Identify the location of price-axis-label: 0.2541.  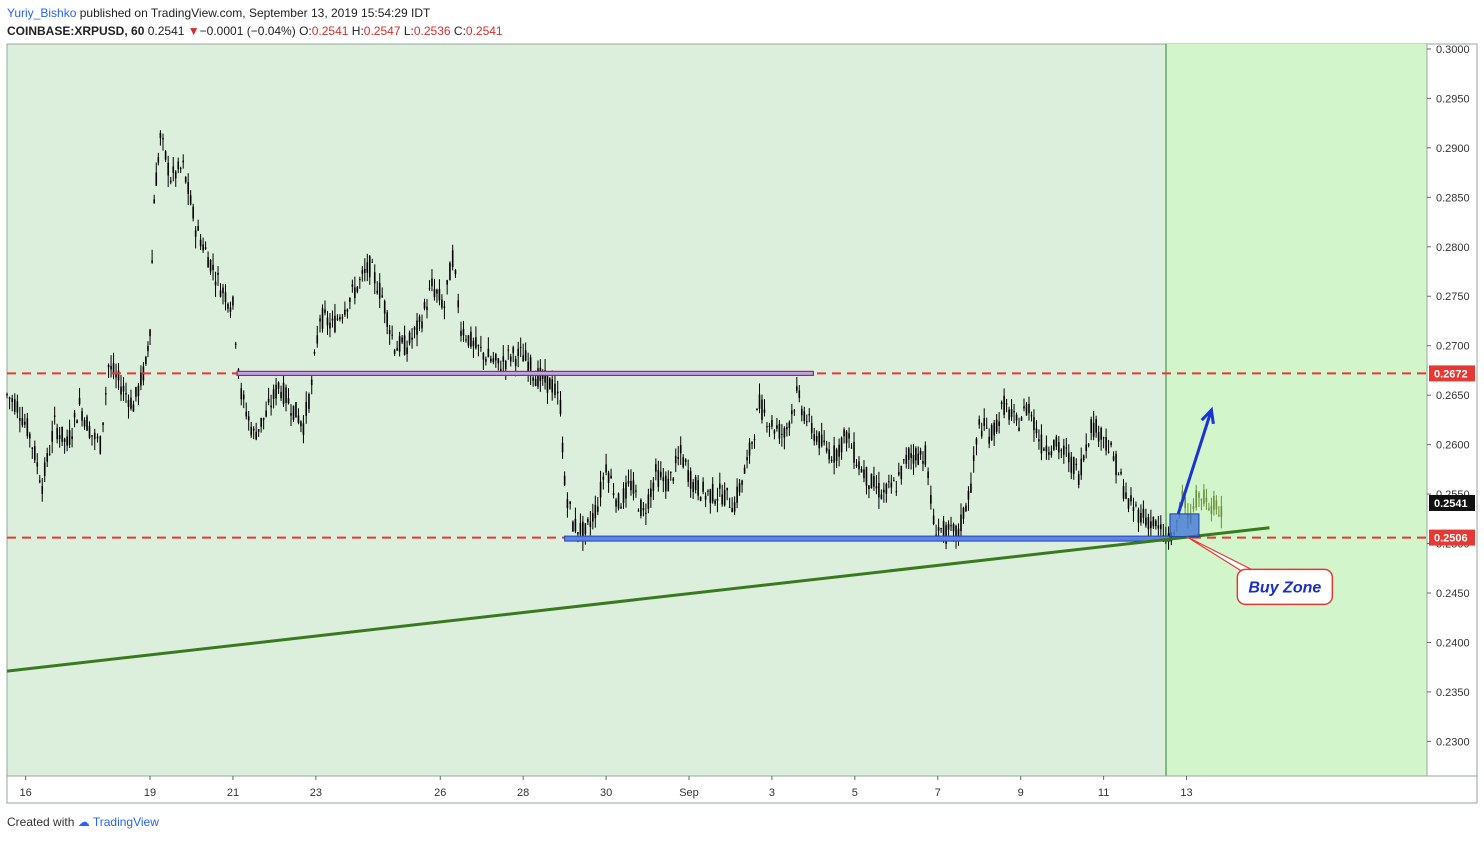
(1451, 504).